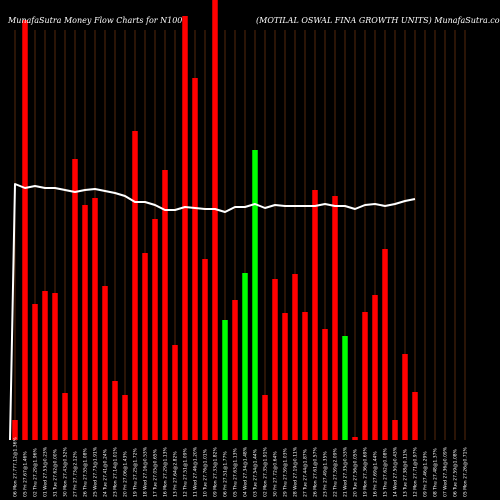 This screenshot has height=500, width=500. What do you see at coordinates (216, 472) in the screenshot?
I see `x-tick-label: 09 Mon 27.33@1.82%` at bounding box center [216, 472].